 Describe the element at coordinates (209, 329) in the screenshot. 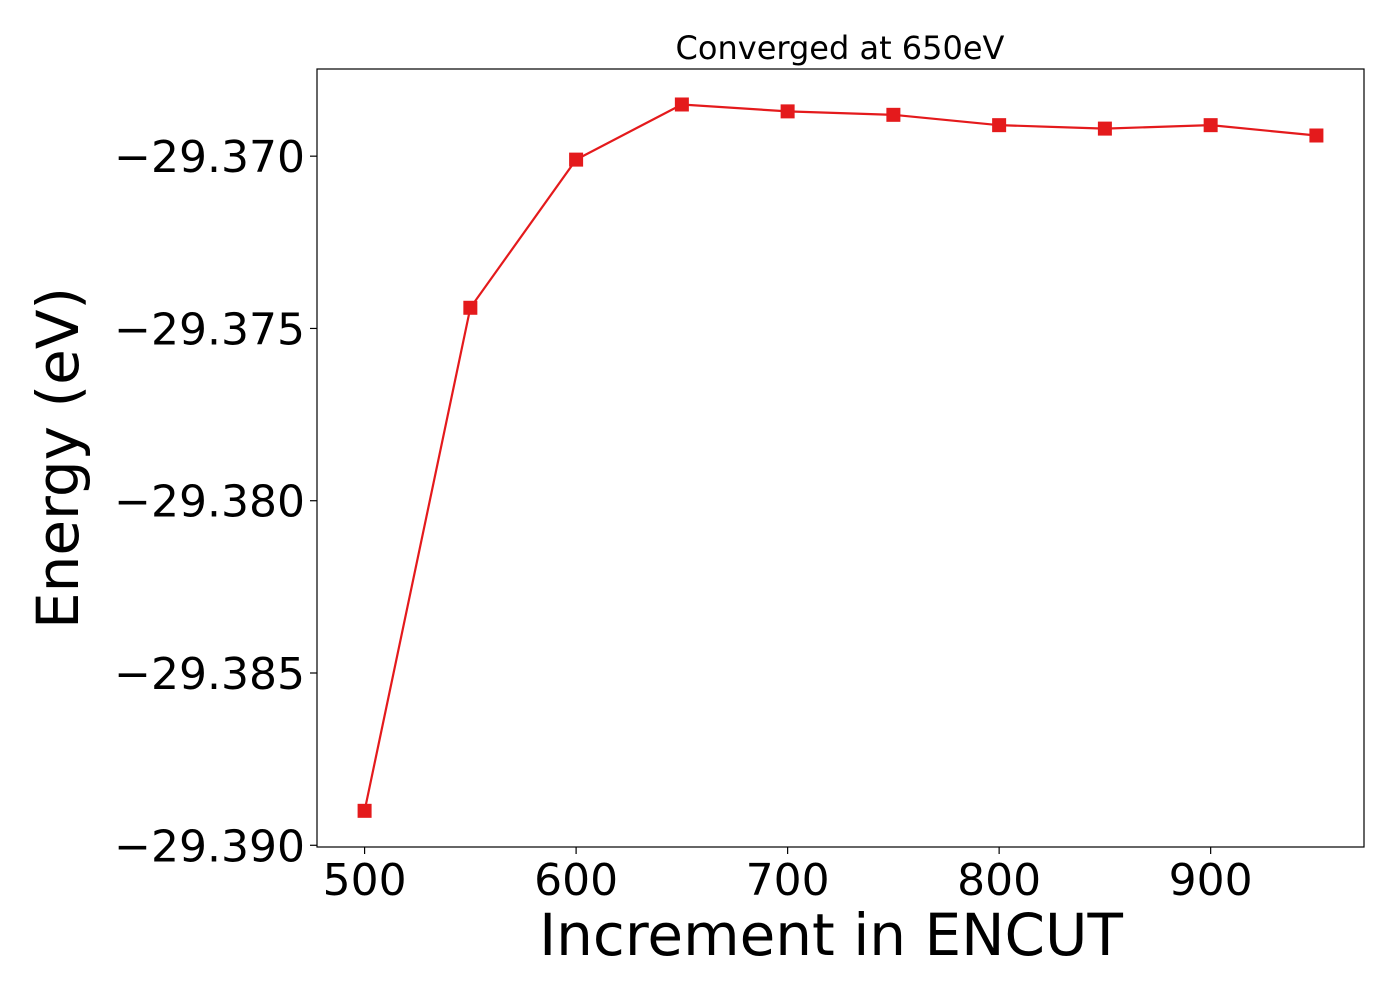

I see `y-tick-label: −29.375` at that location.